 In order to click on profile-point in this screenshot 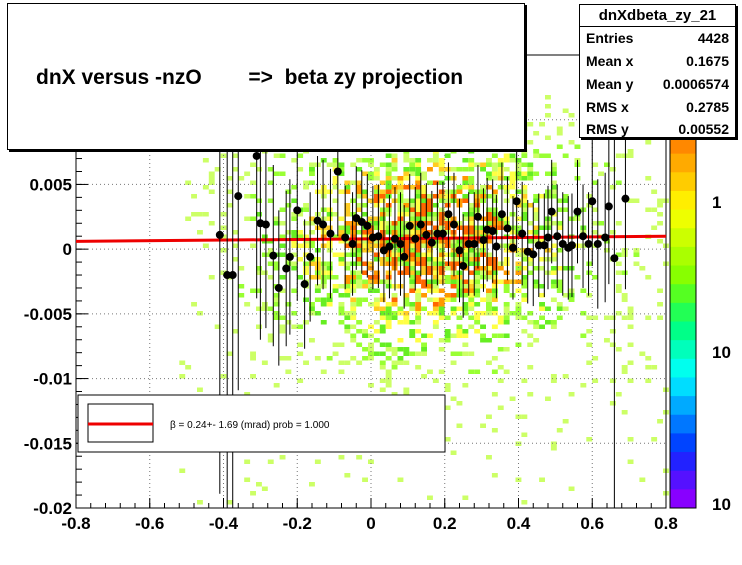, I will do `click(345, 237)`.